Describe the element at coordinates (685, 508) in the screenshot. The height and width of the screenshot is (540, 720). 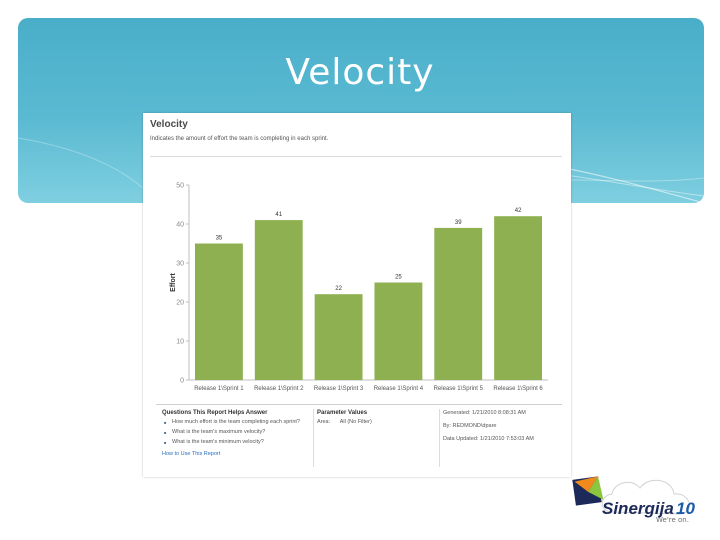
I see `logo-text-number: 10` at that location.